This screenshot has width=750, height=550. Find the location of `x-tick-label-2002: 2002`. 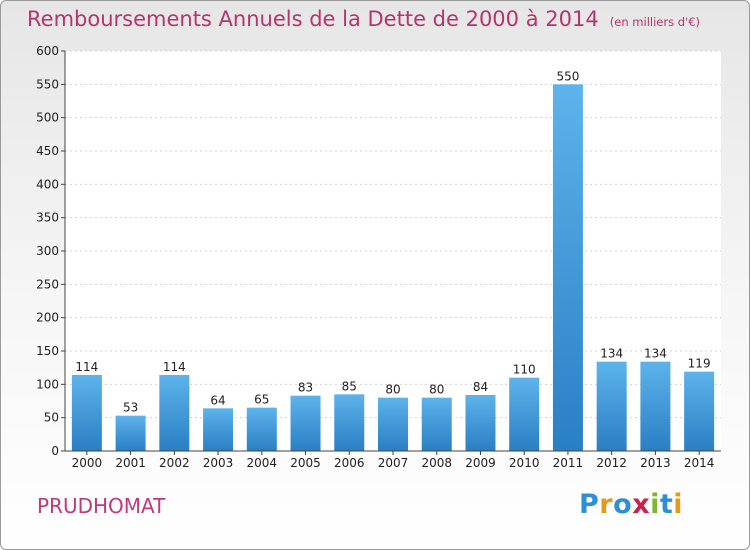

x-tick-label-2002: 2002 is located at coordinates (174, 463).